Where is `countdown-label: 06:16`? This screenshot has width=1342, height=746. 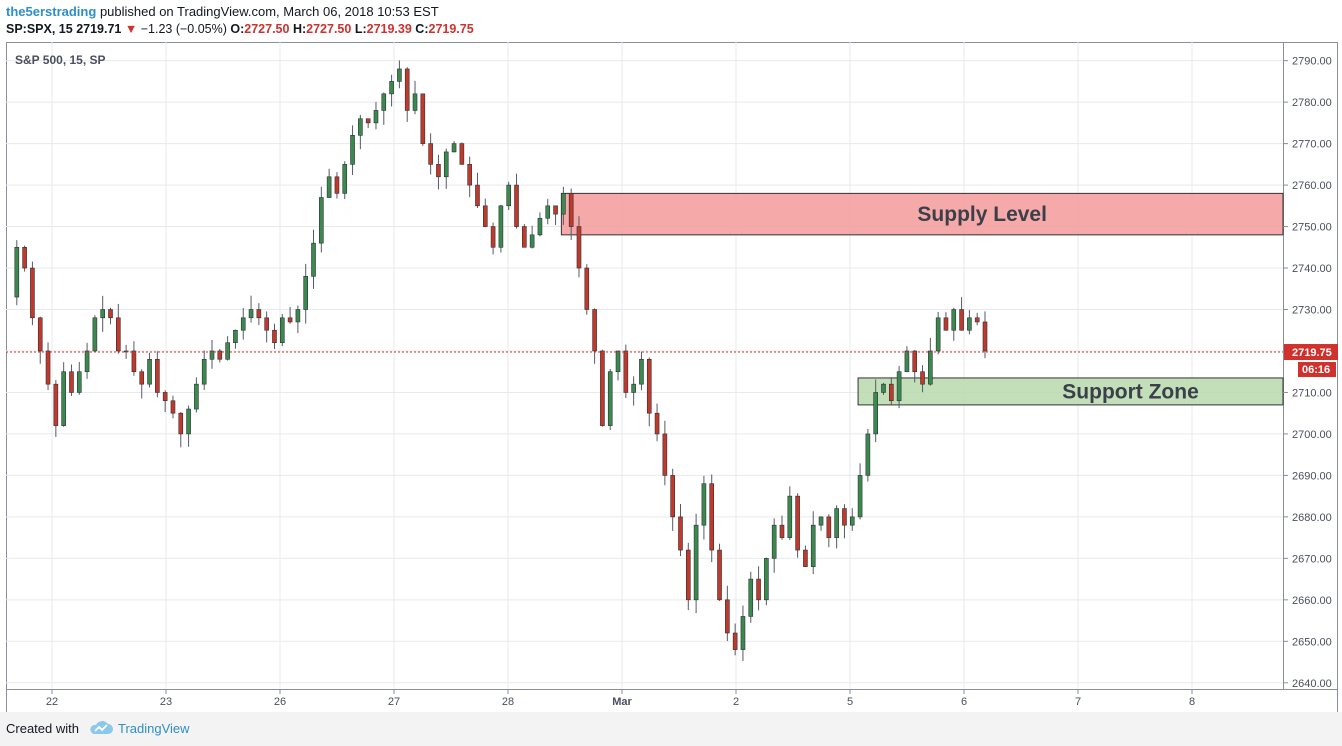
countdown-label: 06:16 is located at coordinates (1316, 370).